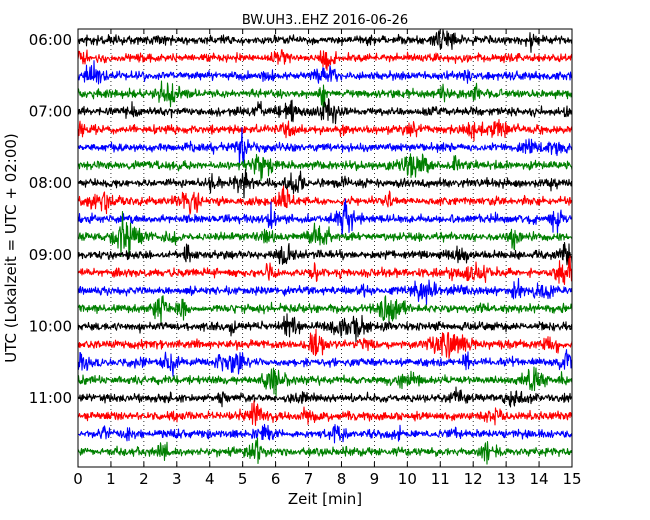  What do you see at coordinates (325, 499) in the screenshot?
I see `x-axis-label: Zeit [min]` at bounding box center [325, 499].